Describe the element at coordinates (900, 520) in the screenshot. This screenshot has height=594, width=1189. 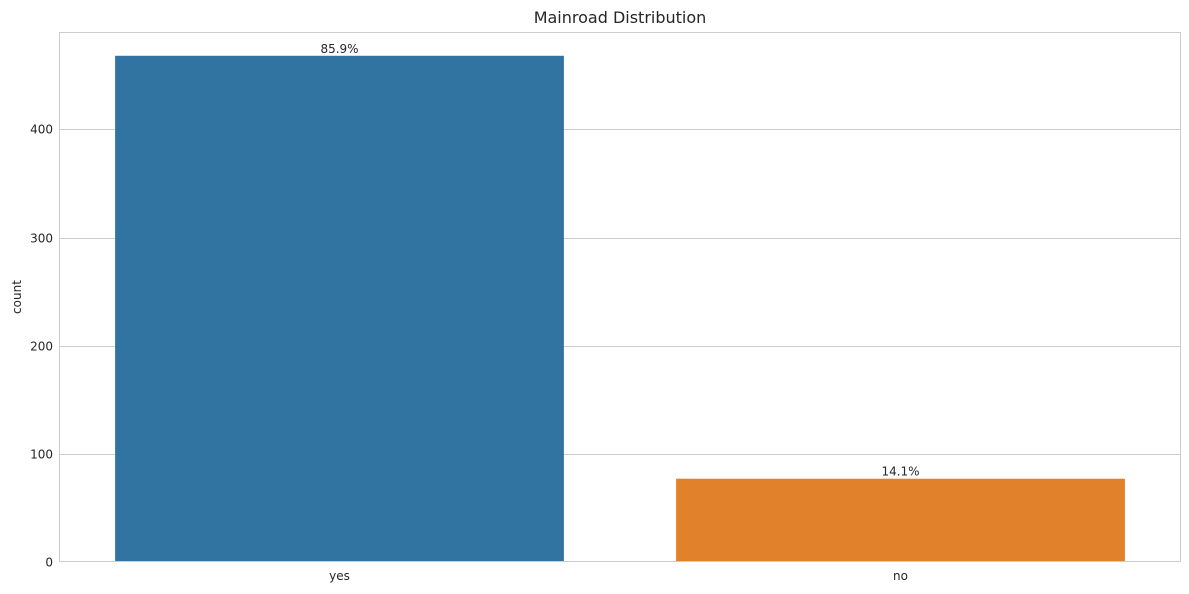
I see `bar-no` at that location.